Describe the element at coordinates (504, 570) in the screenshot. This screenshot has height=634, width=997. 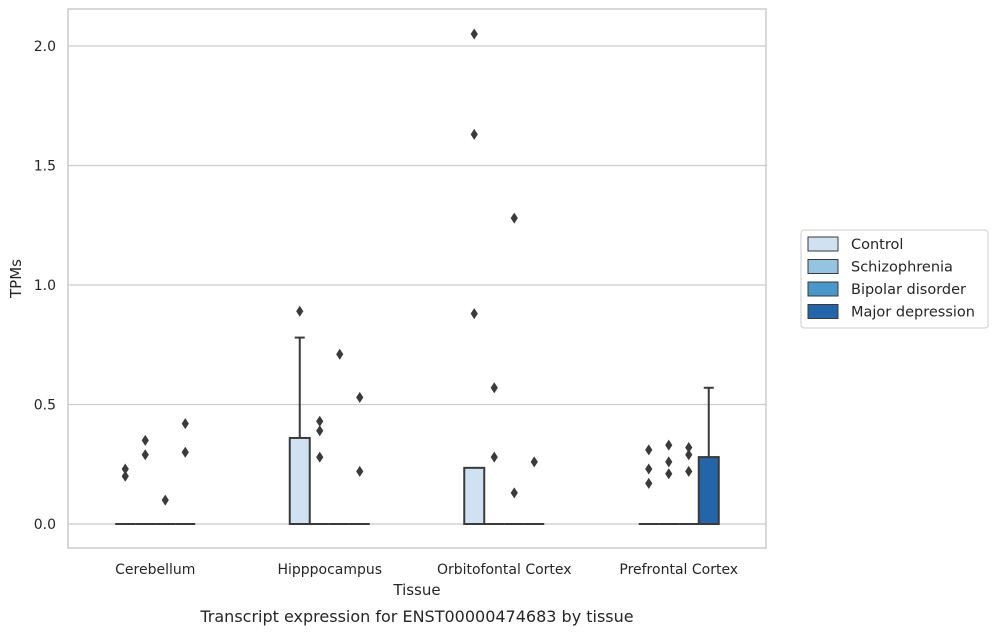
I see `x-tick-label: Orbitofontal Cortex` at that location.